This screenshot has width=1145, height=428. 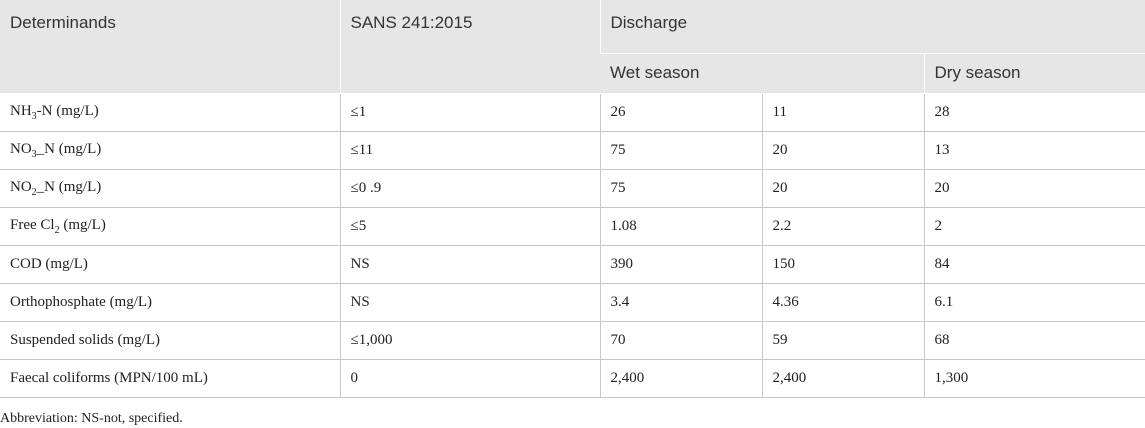 I want to click on determinand-suffix: (mg/L), so click(x=82, y=224).